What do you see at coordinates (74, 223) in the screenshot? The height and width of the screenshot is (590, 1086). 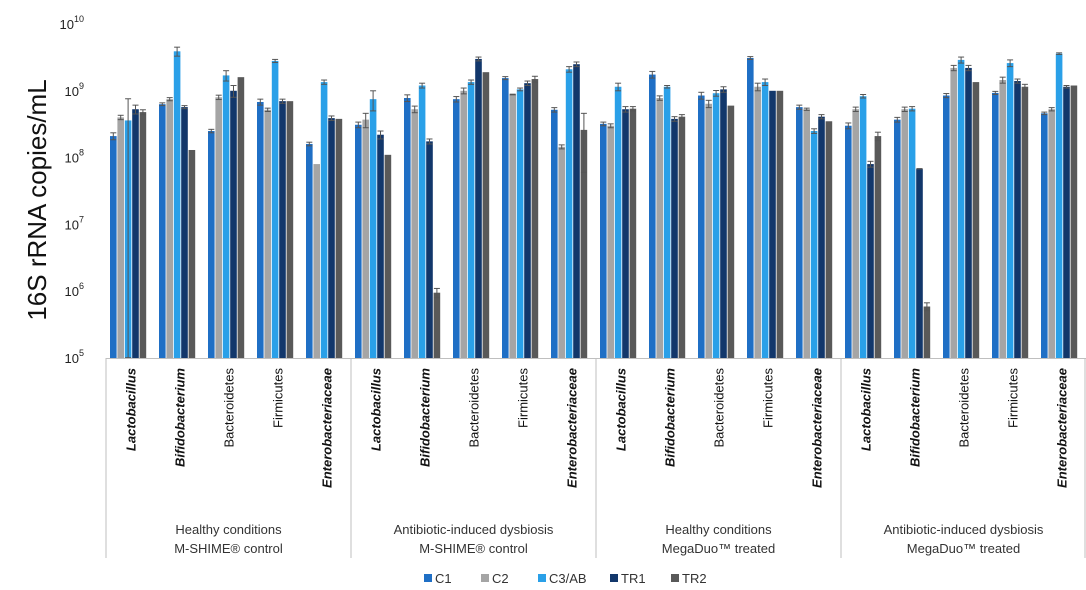 I see `y-tick-label: 10⁷` at bounding box center [74, 223].